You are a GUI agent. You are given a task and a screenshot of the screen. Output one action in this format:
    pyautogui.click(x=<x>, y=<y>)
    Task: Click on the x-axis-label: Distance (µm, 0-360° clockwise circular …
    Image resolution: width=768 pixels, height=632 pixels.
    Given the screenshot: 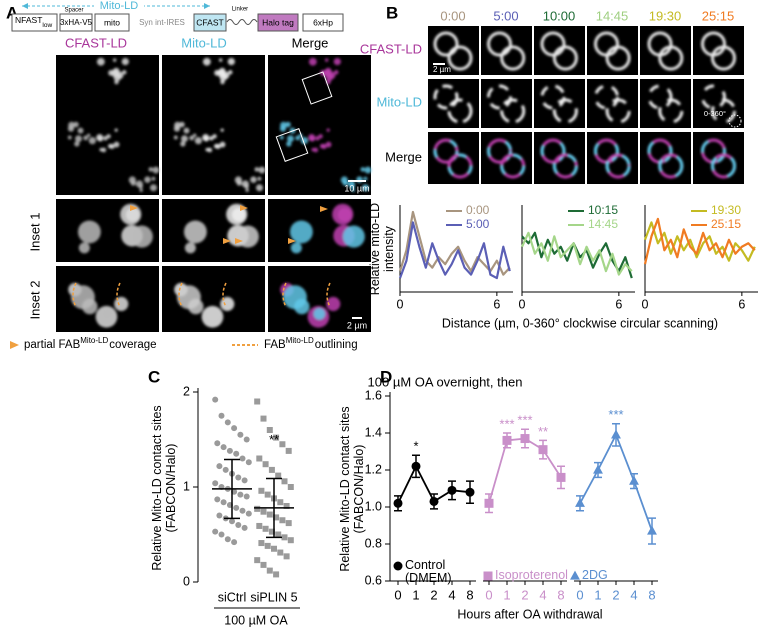 What is the action you would take?
    pyautogui.click(x=580, y=323)
    